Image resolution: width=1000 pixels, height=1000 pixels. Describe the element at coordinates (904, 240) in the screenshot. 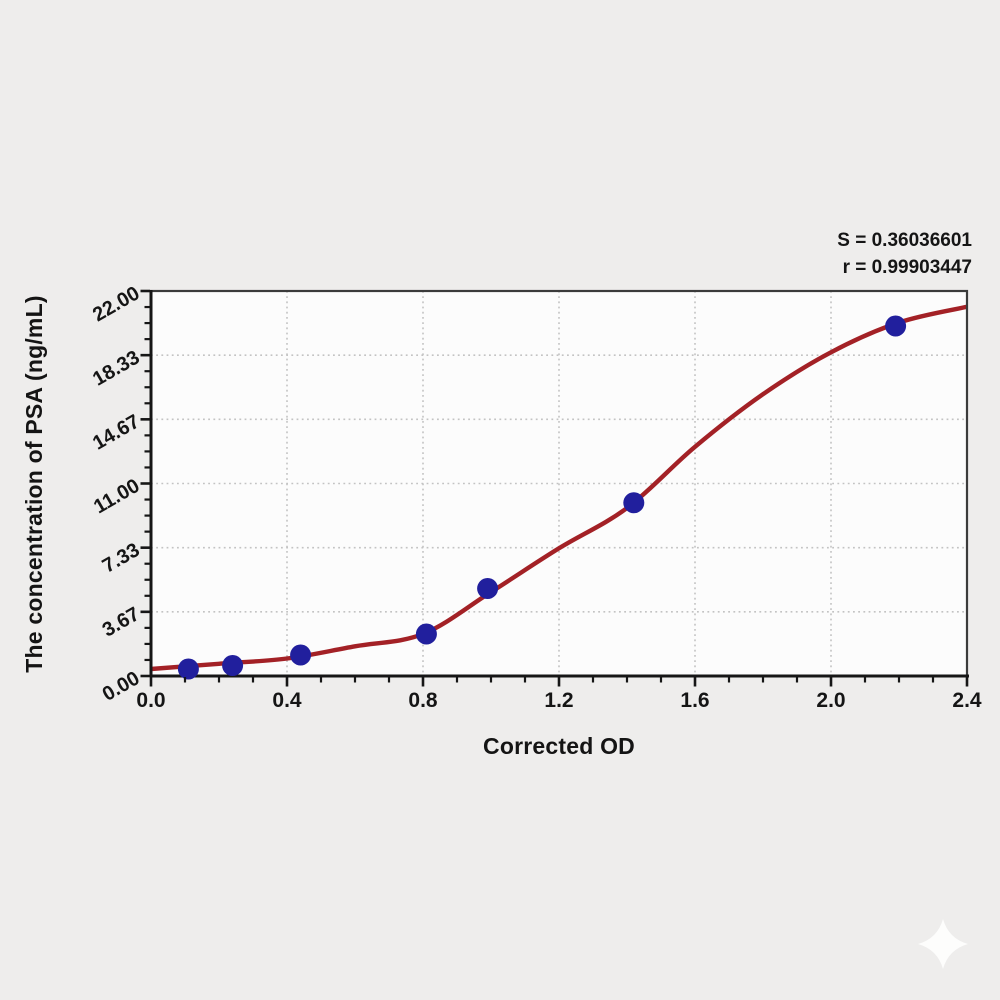

I see `fit-s-value: S = 0.36036601` at that location.